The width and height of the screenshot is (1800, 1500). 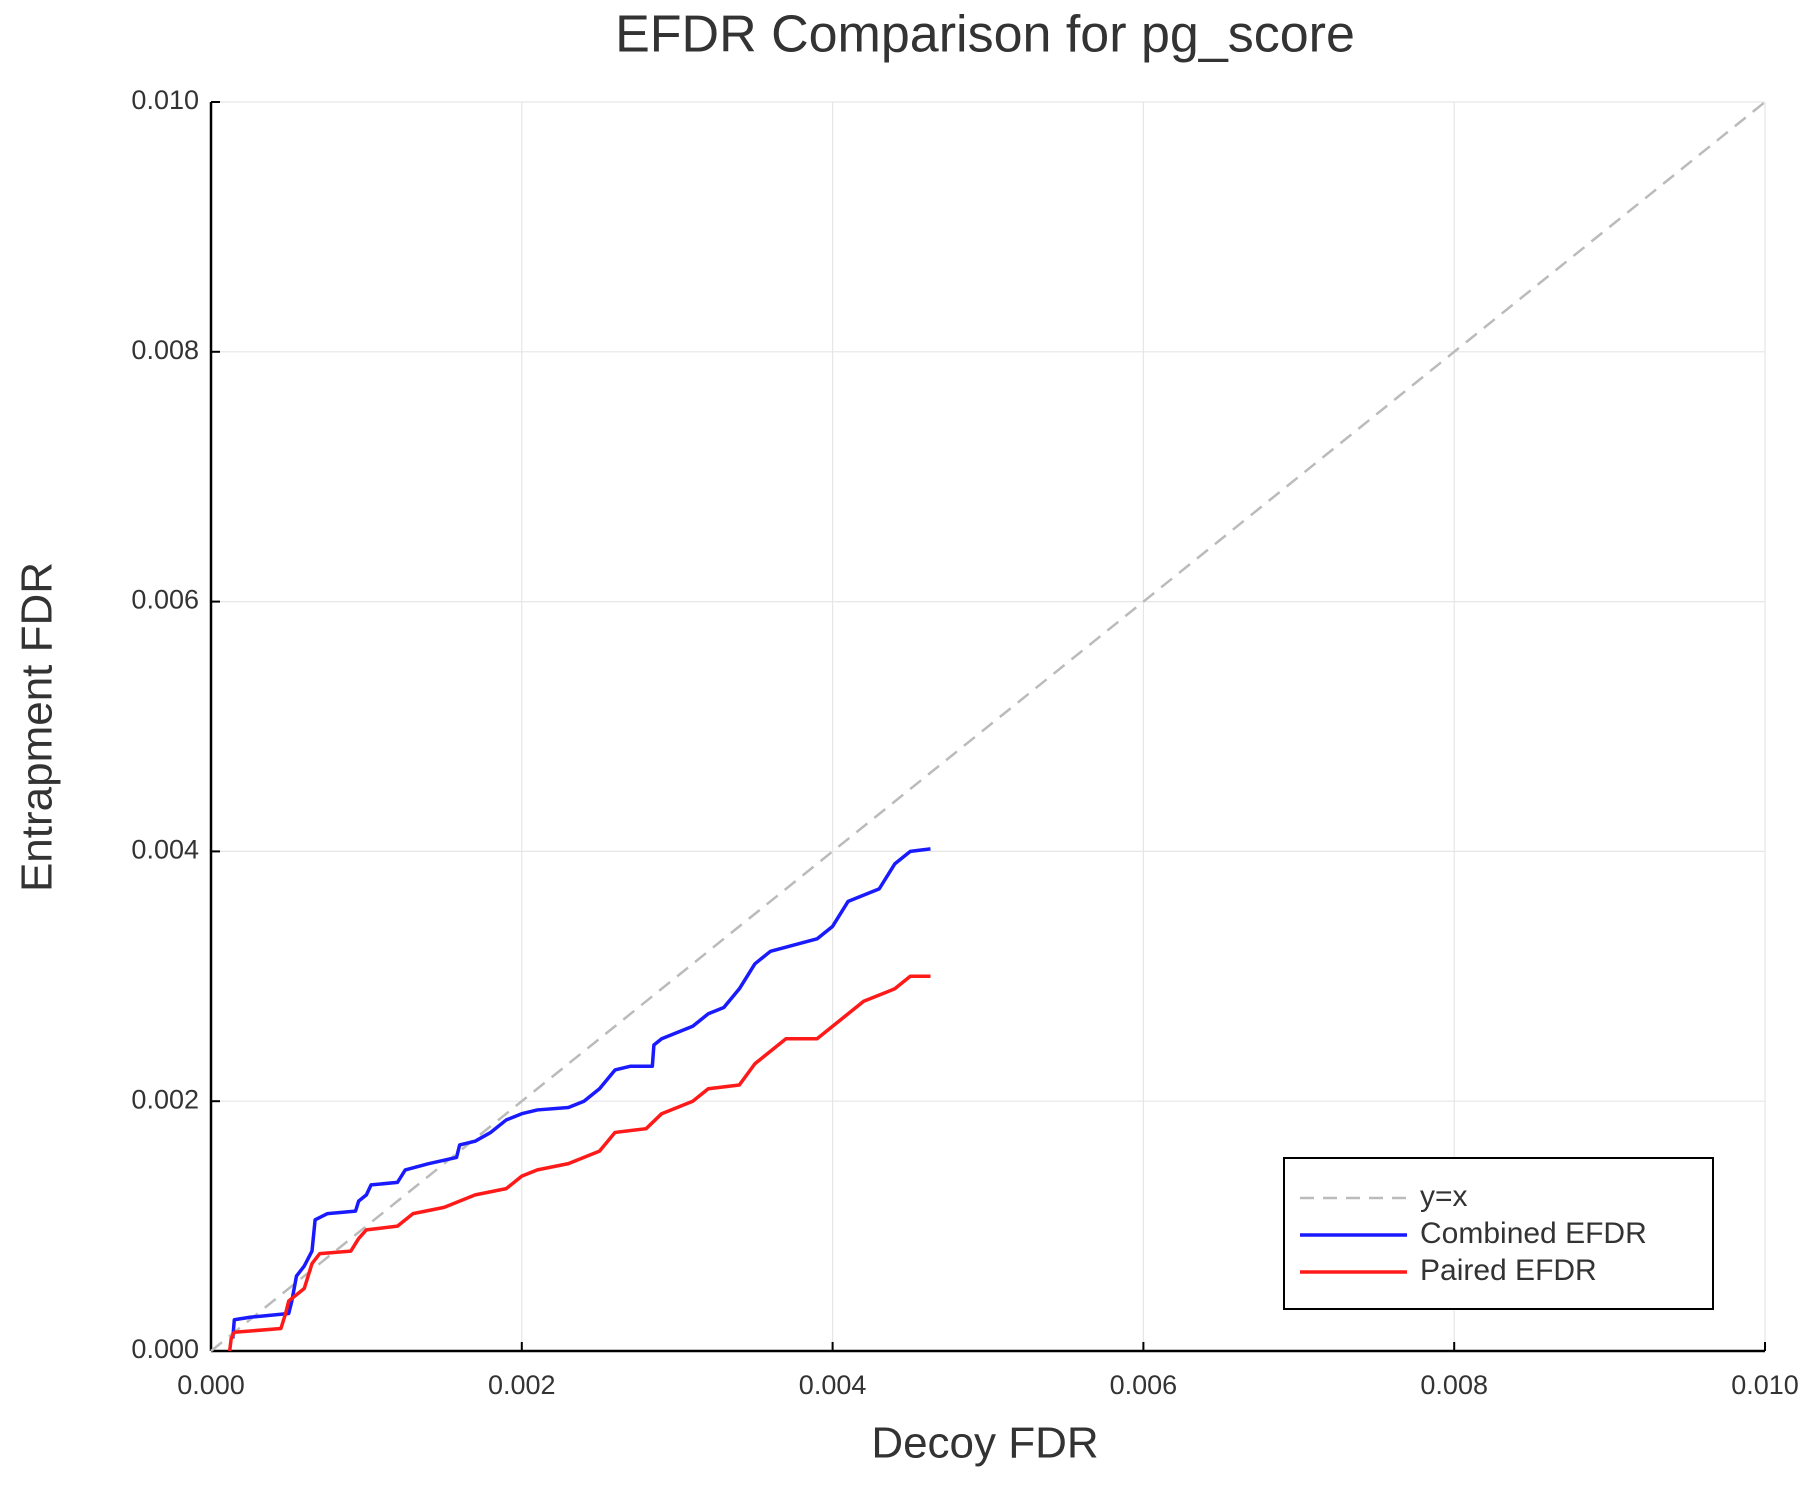 I want to click on y-tick-label: 0.008, so click(x=165, y=350).